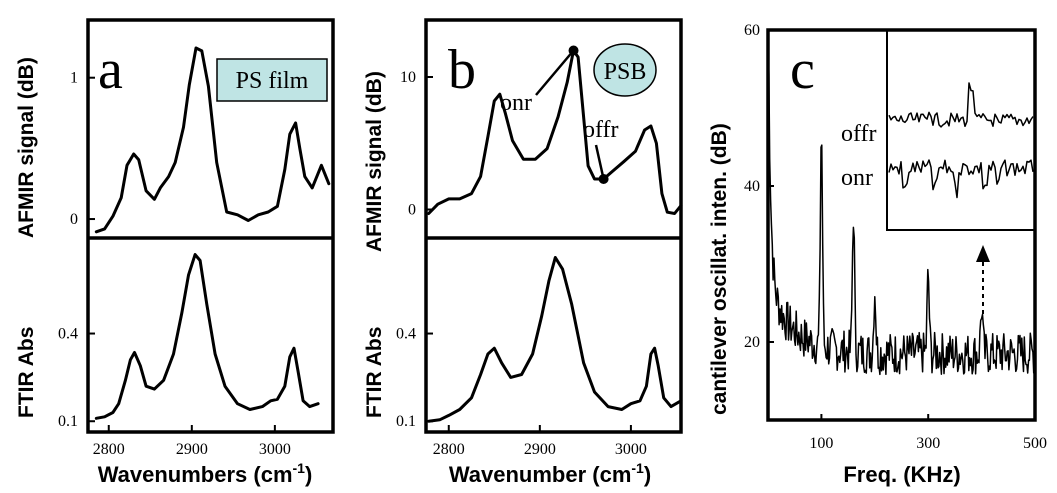 The image size is (1057, 493). I want to click on panel-b-onr-marker, so click(573, 50).